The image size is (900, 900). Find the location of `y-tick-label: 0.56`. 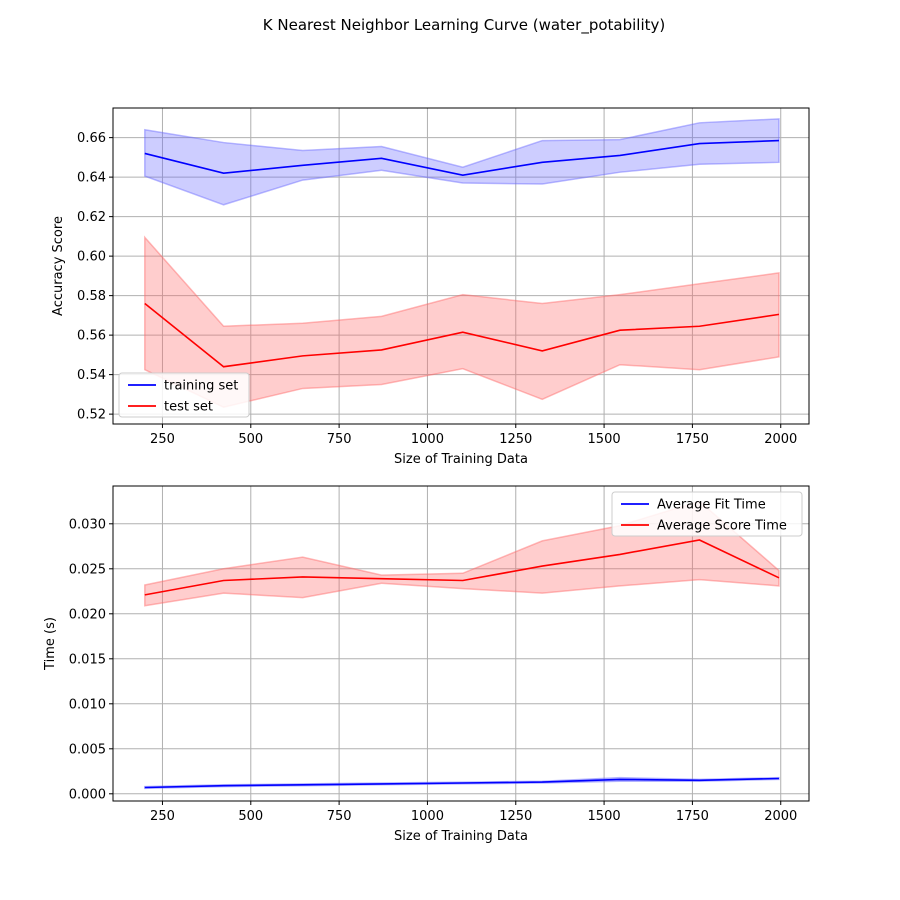

y-tick-label: 0.56 is located at coordinates (91, 336).